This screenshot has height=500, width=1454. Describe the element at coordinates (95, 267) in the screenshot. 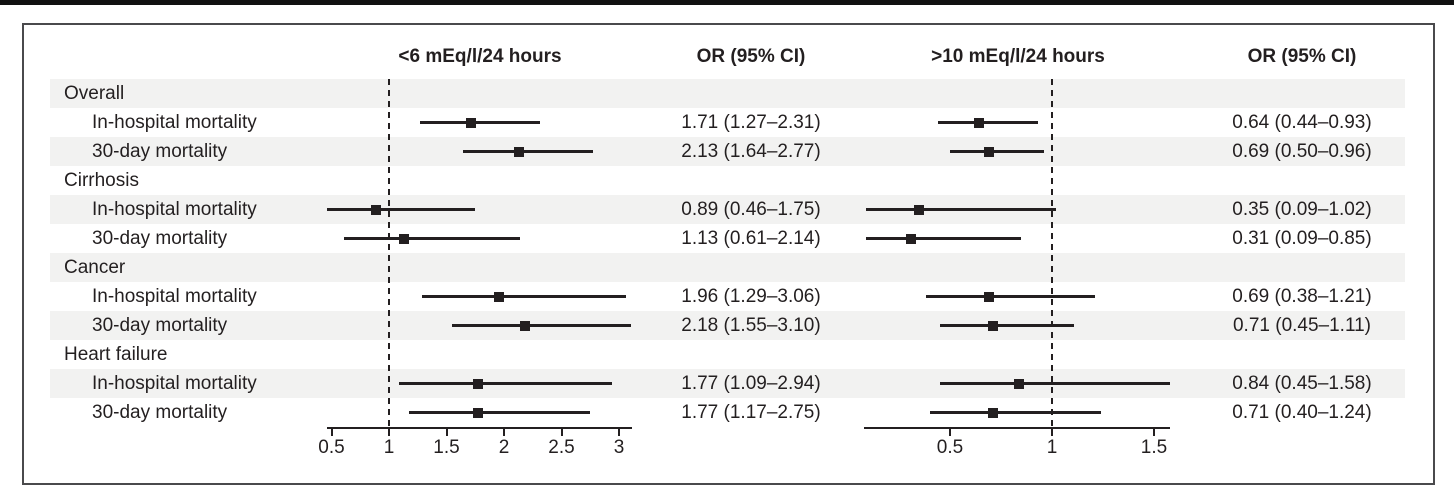

I see `group-label: Cancer` at that location.